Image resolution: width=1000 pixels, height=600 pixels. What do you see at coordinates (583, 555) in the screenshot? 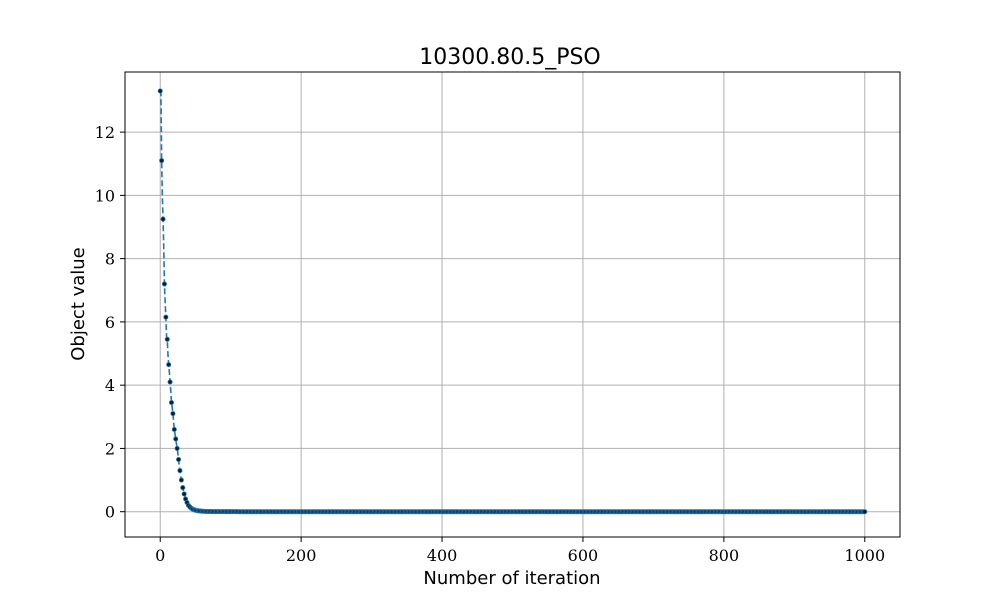
I see `x-tick-label: 600` at bounding box center [583, 555].